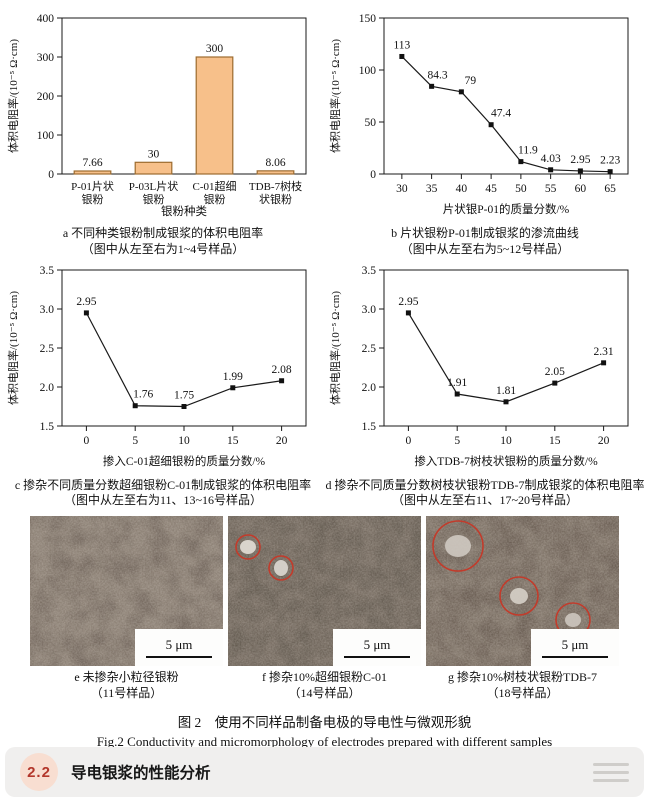  Describe the element at coordinates (506, 441) in the screenshot. I see `svg-text: 10` at that location.